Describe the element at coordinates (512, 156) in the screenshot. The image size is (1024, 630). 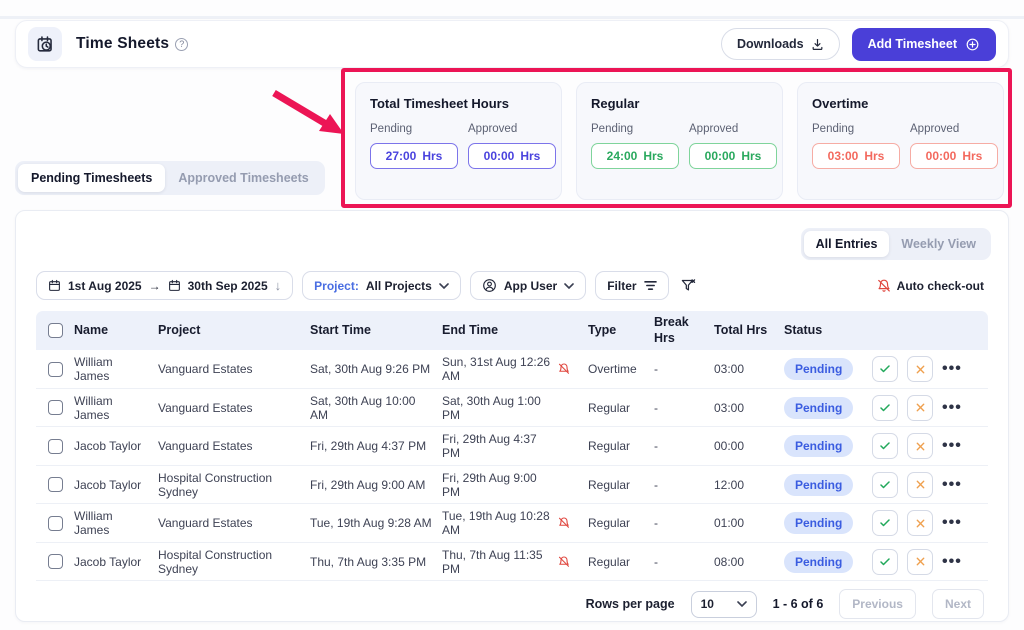
I see `total-approved-hours: 00:00 Hrs` at that location.